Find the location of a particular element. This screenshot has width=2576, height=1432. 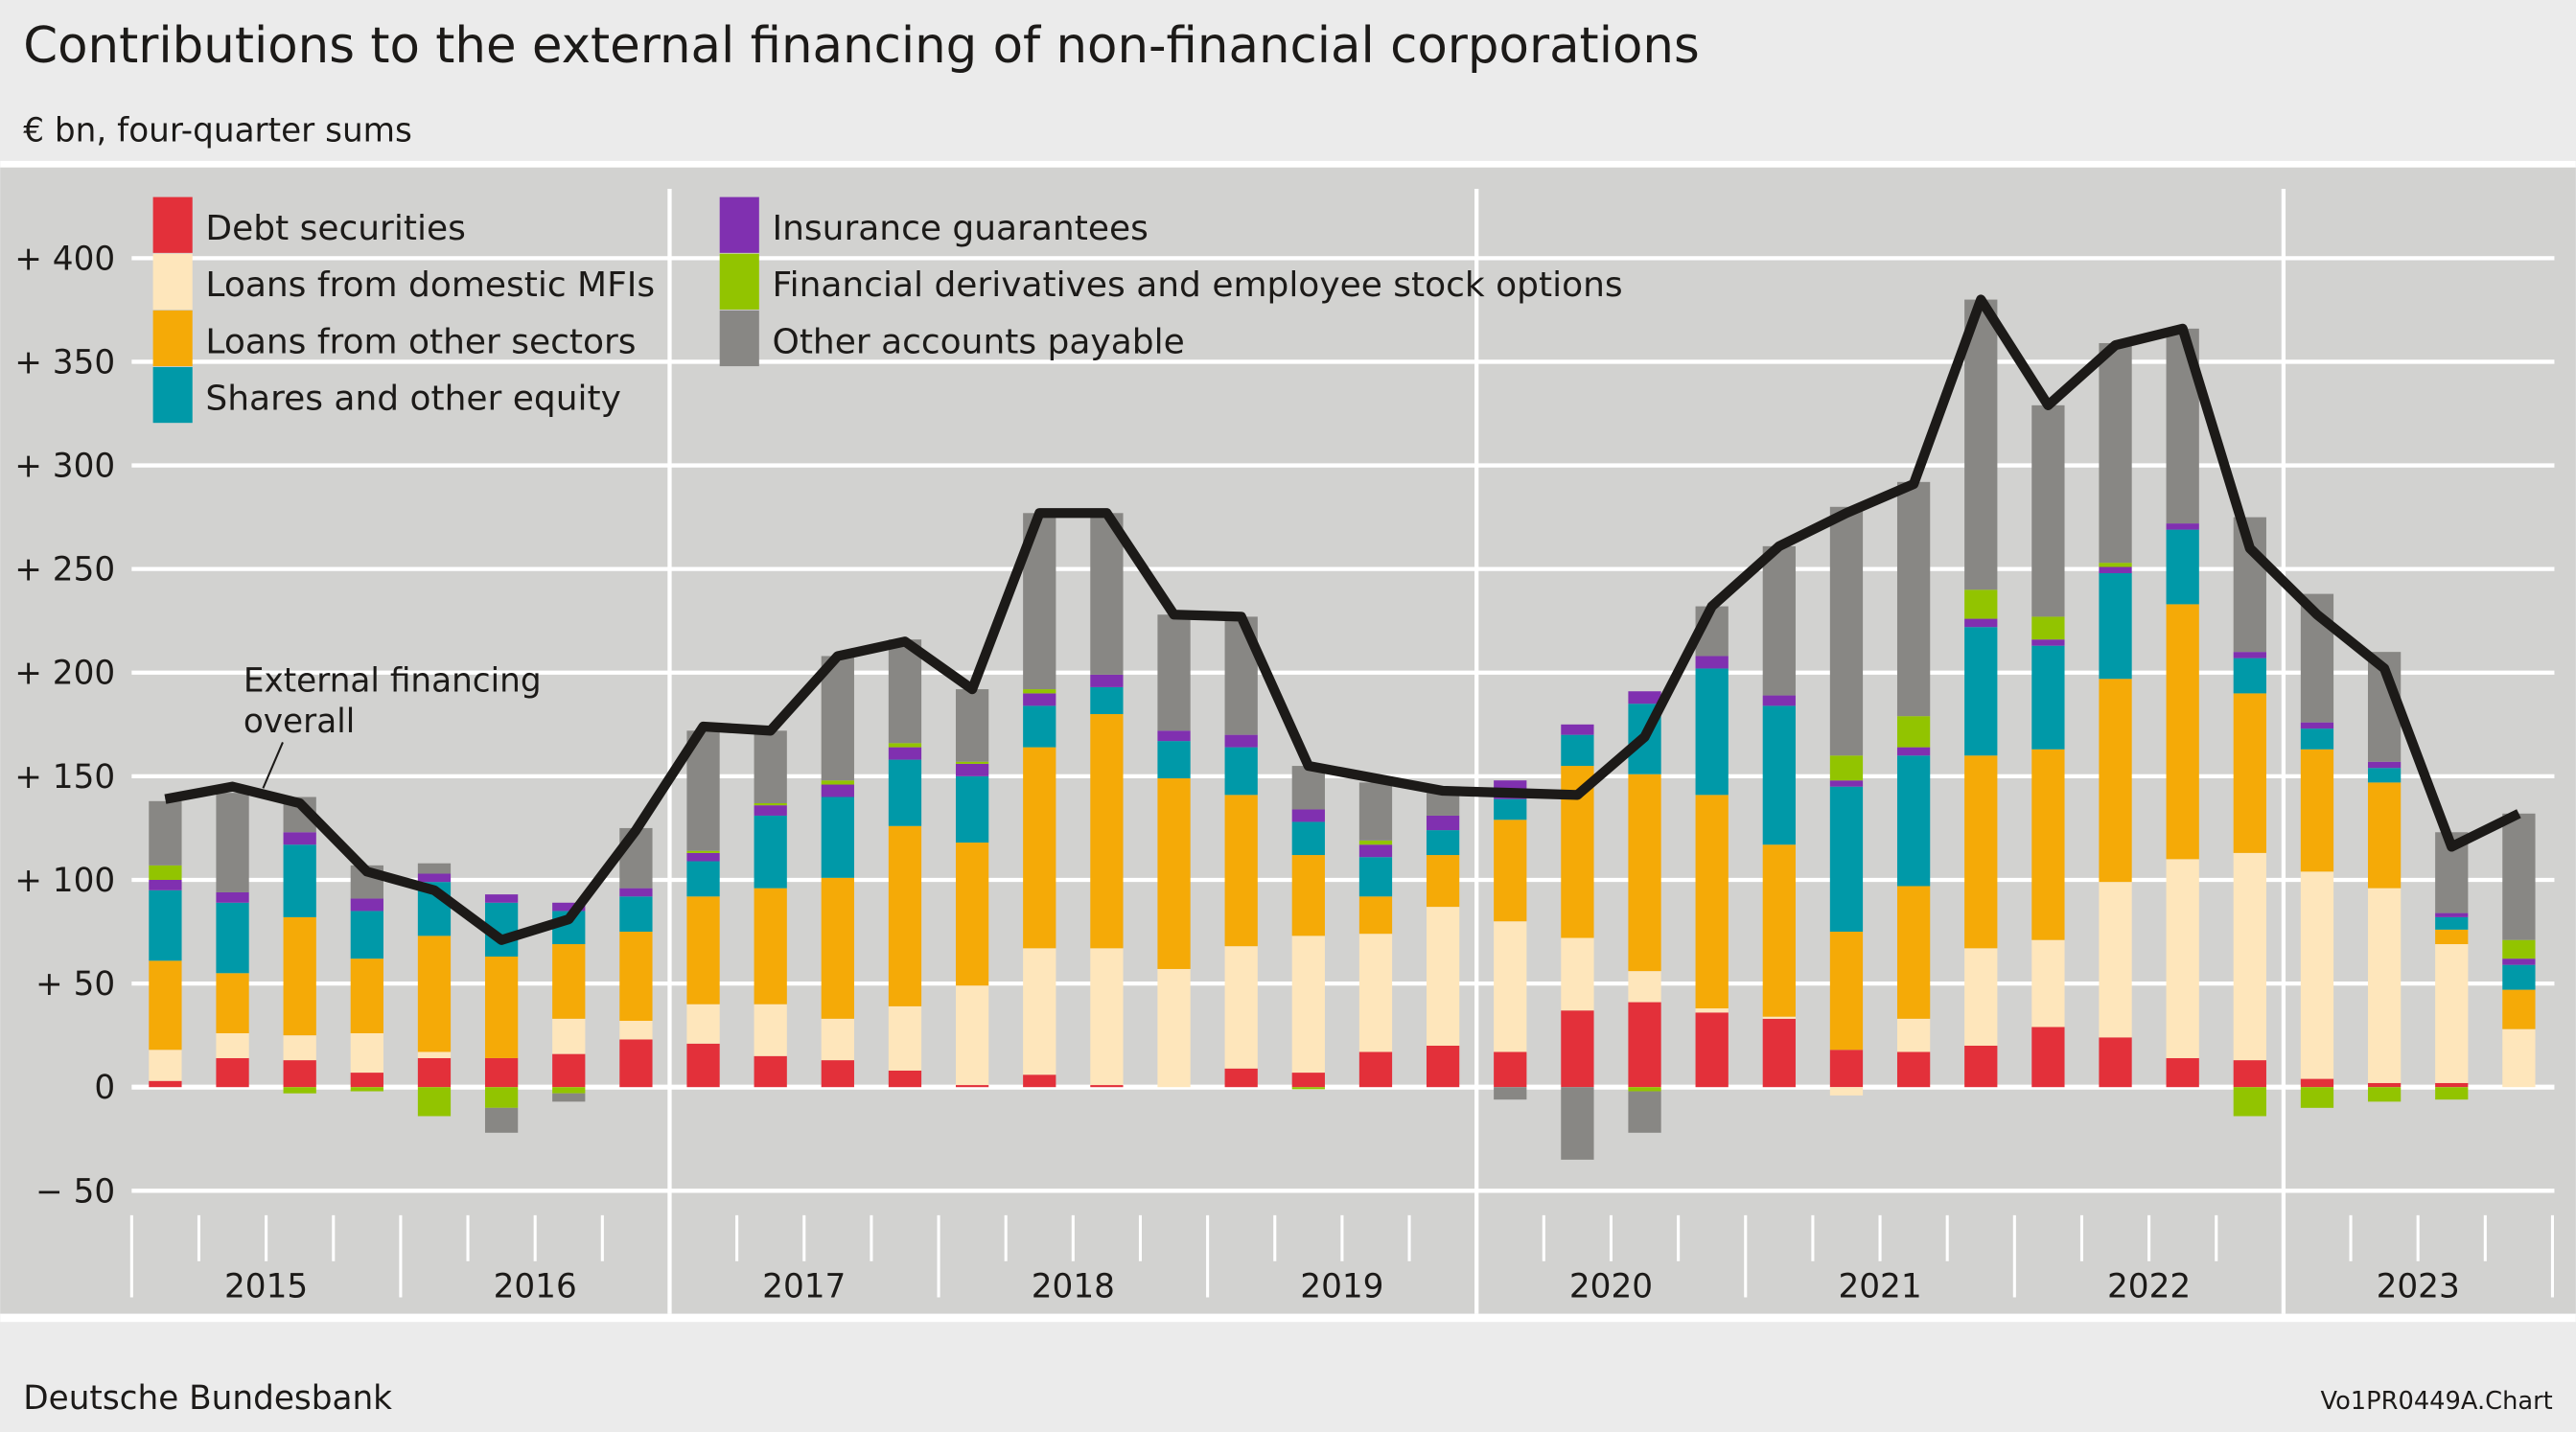

annotation-leader is located at coordinates (273, 765).